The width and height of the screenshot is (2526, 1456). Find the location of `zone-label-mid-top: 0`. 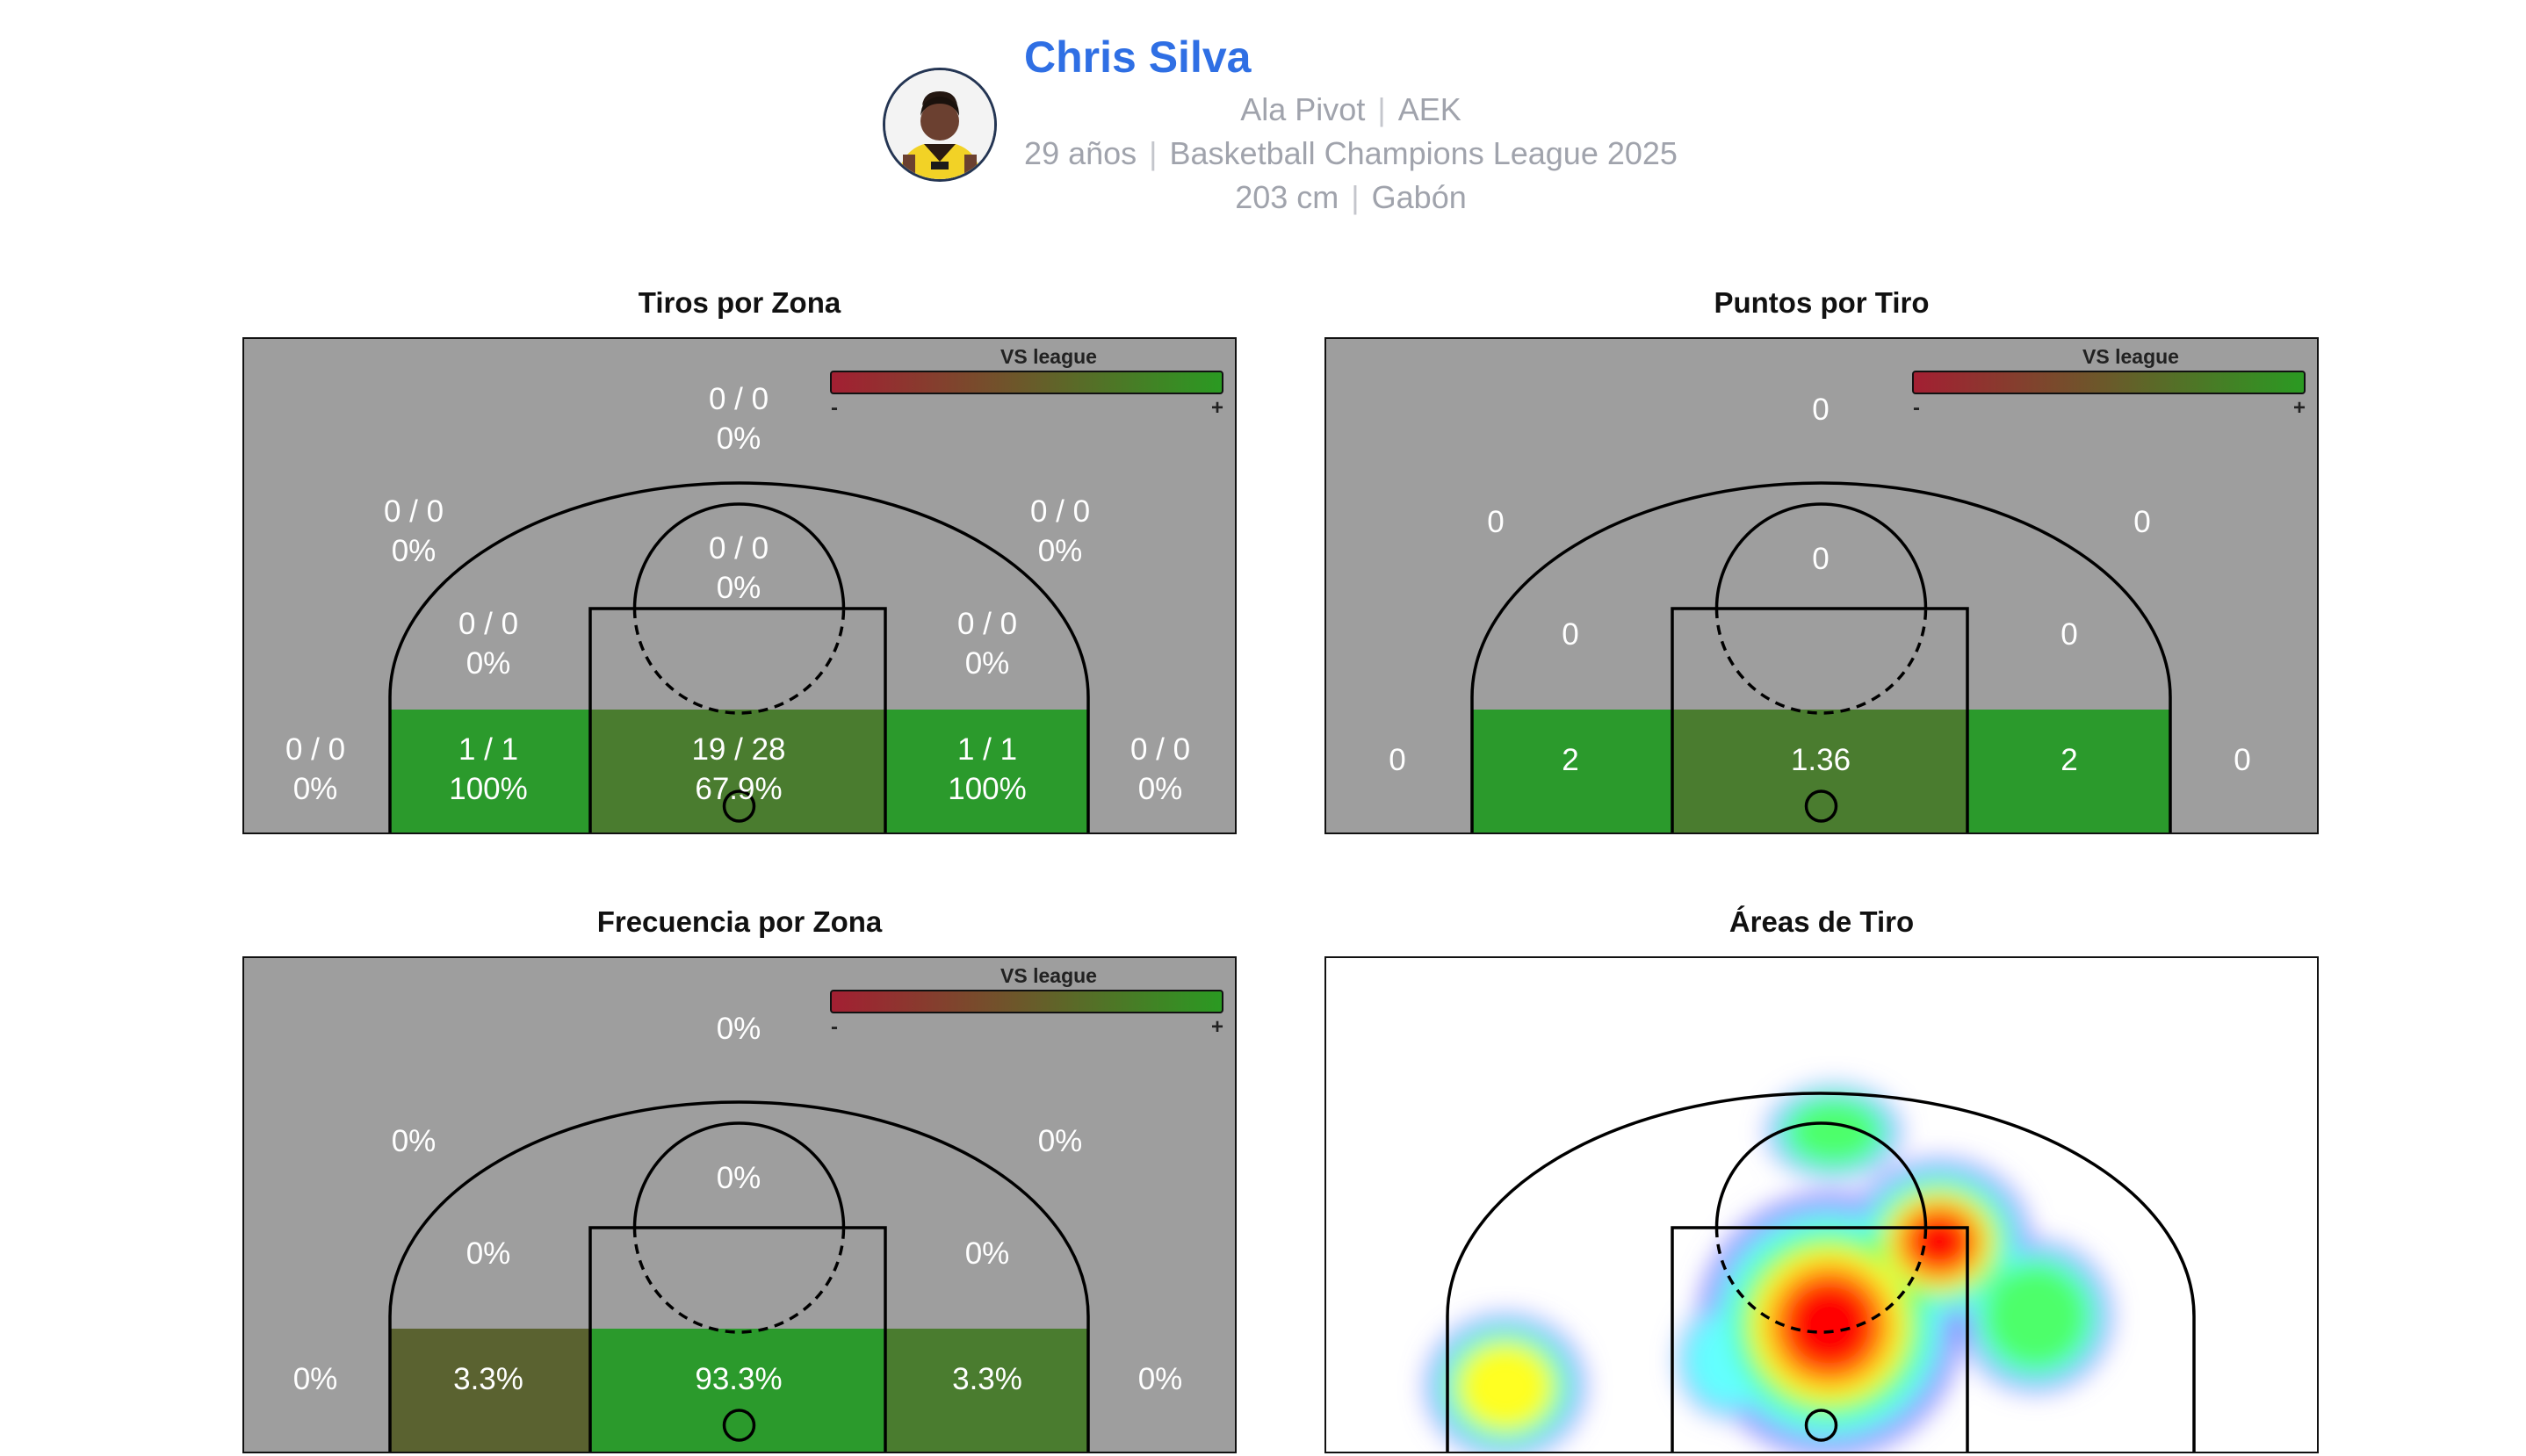

zone-label-mid-top: 0 is located at coordinates (1820, 559).